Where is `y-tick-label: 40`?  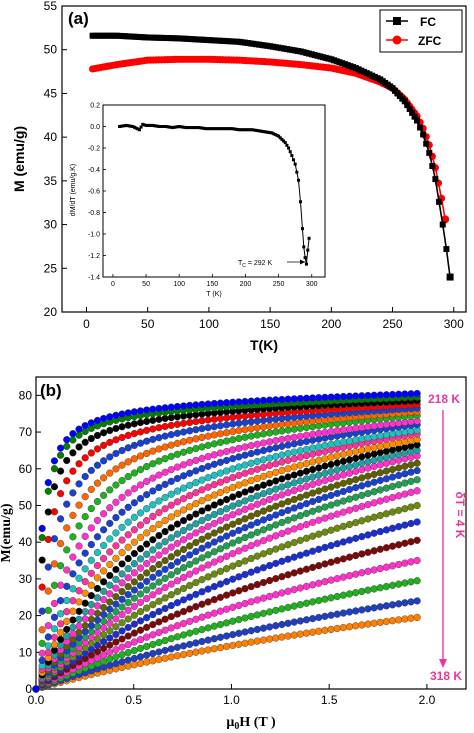 y-tick-label: 40 is located at coordinates (51, 137).